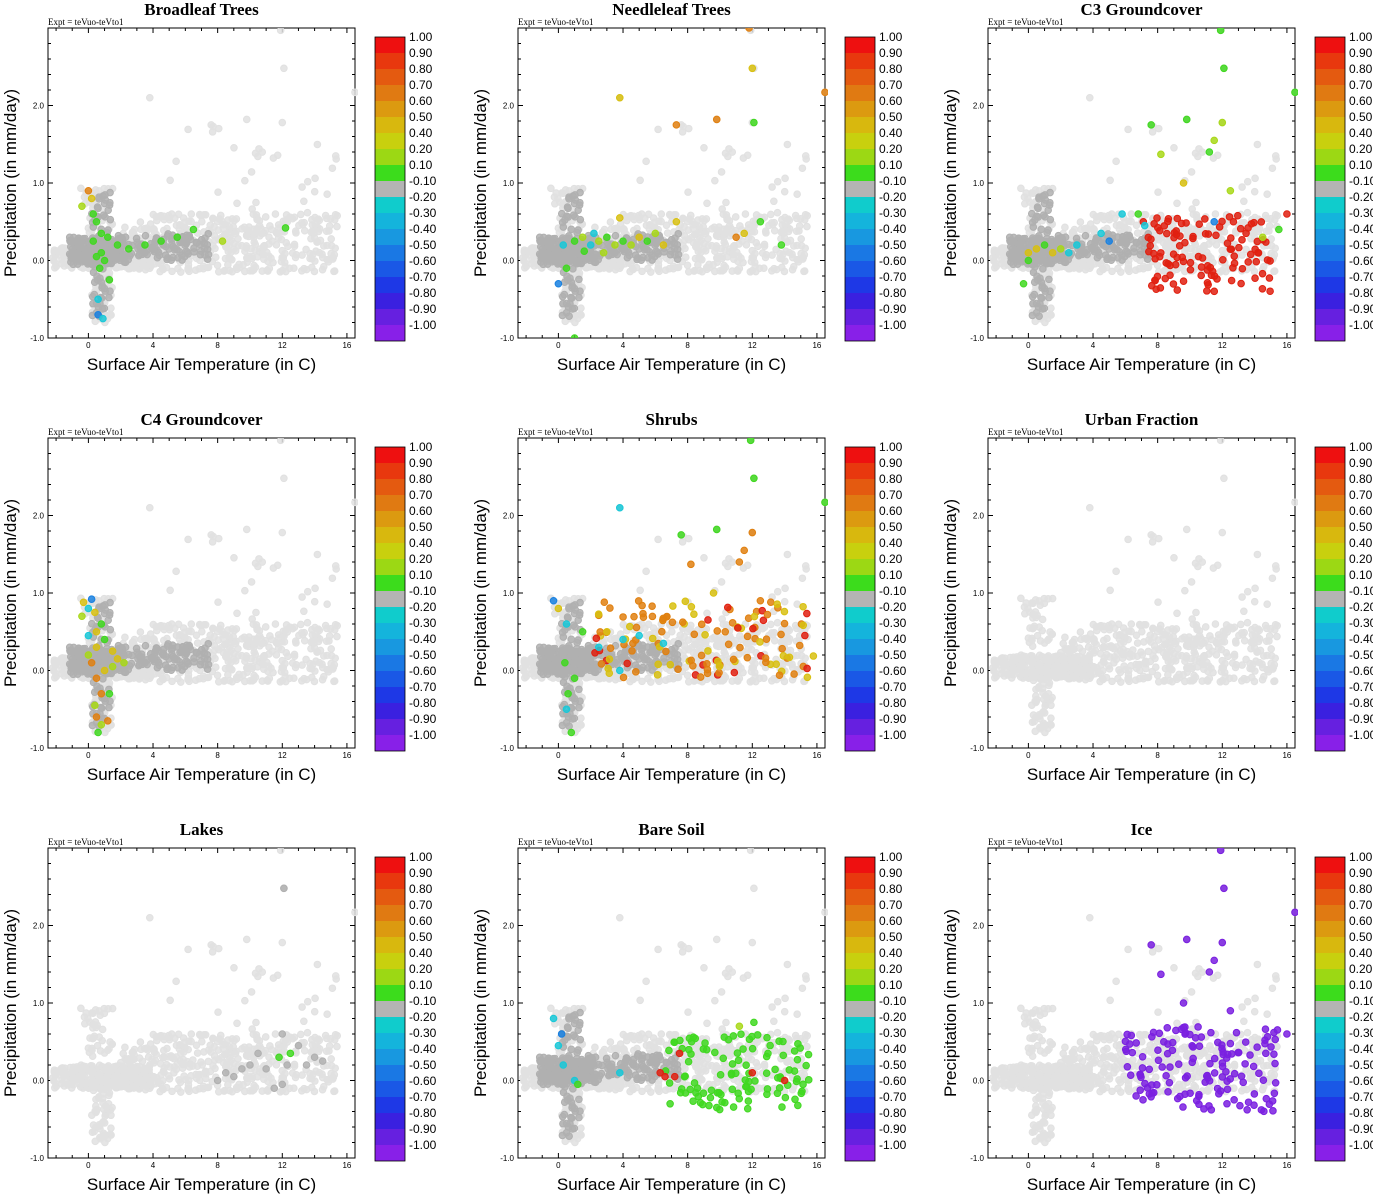  Describe the element at coordinates (1141, 364) in the screenshot. I see `x-axis-label: Surface Air Temperature (in C)` at that location.